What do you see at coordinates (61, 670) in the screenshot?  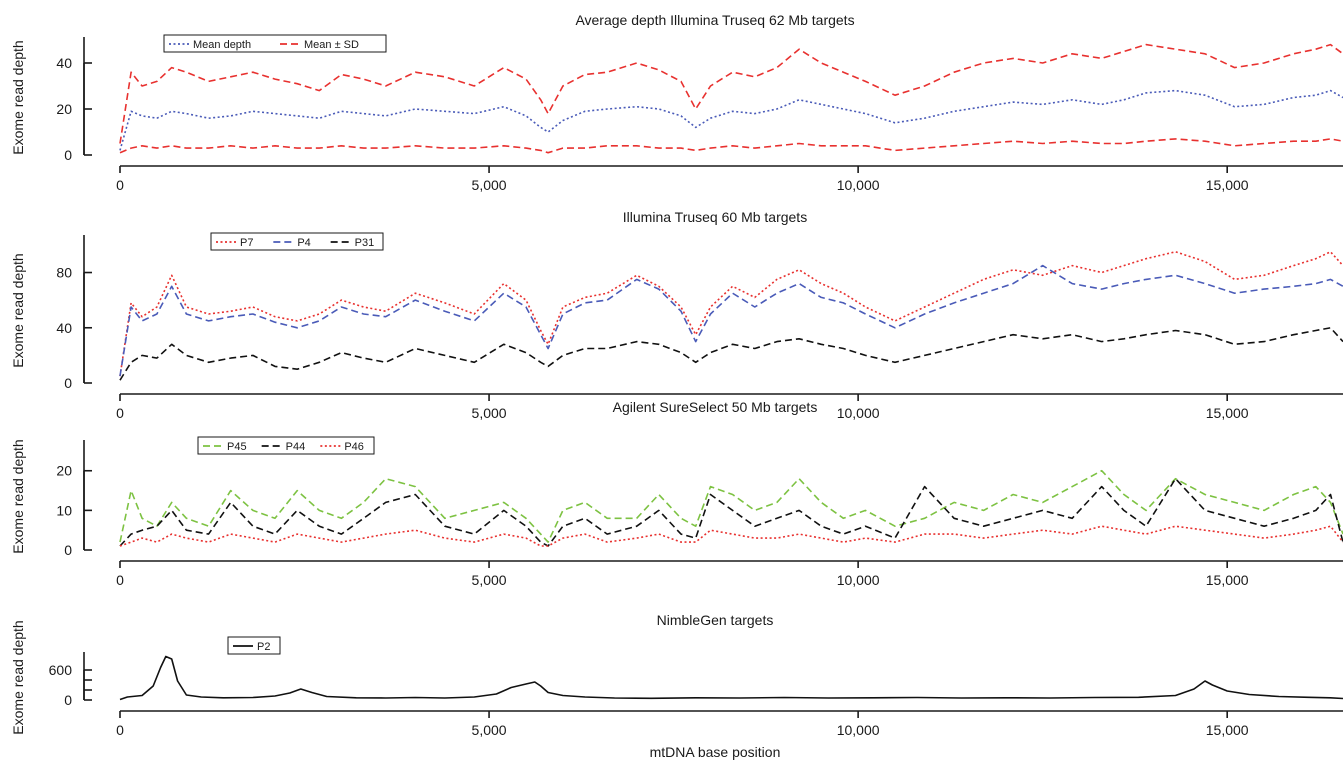 I see `y-tick-label: 600` at bounding box center [61, 670].